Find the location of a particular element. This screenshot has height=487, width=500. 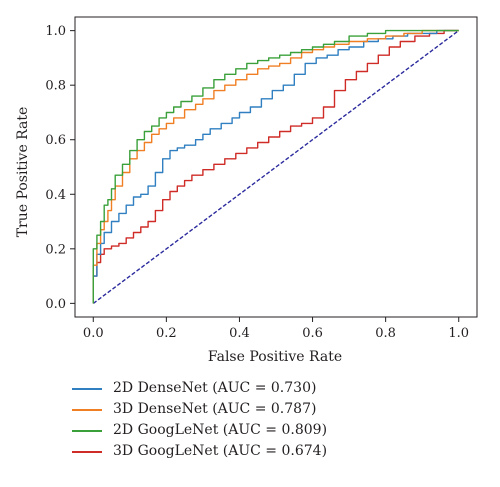

legend-item-2d-googlenet: 2D GoogLeNet (AUC = 0.809) is located at coordinates (230, 430).